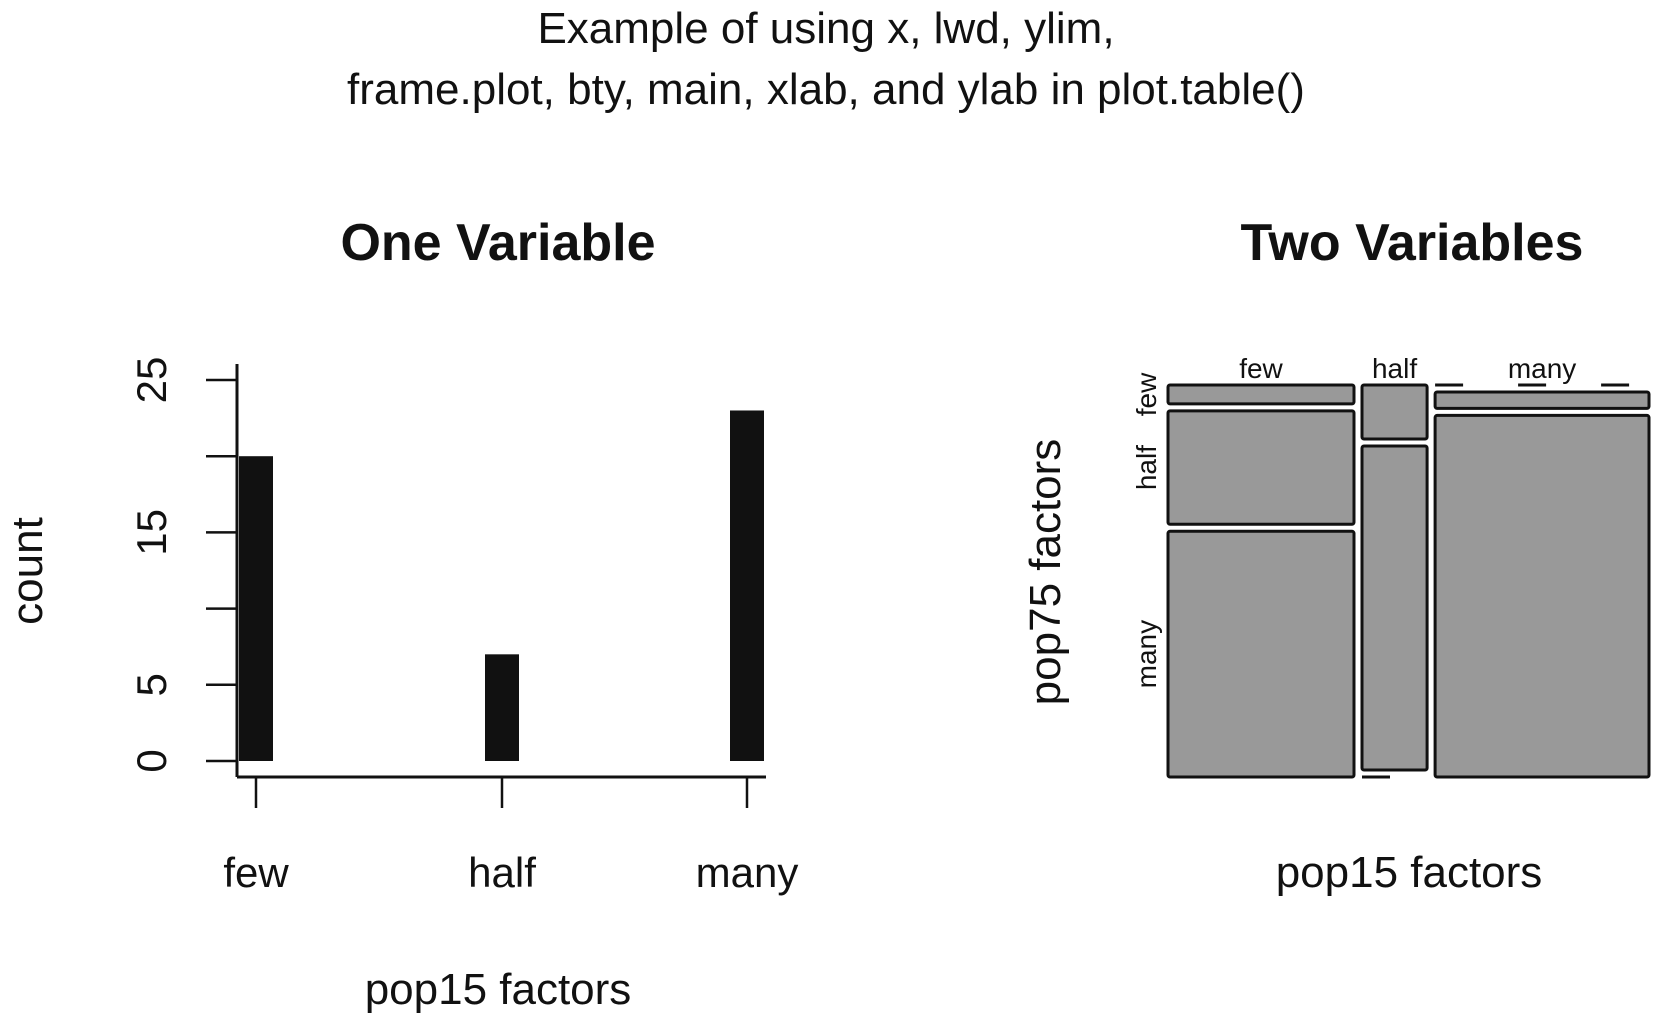  Describe the element at coordinates (1394, 412) in the screenshot. I see `mosaic-cell-half-few` at that location.